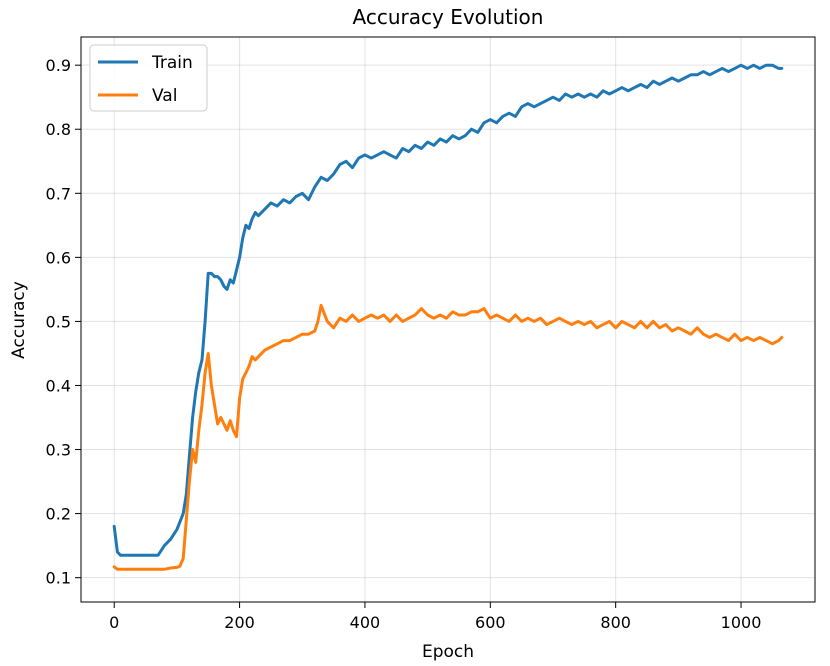 Image resolution: width=830 pixels, height=666 pixels. Describe the element at coordinates (58, 321) in the screenshot. I see `y-tick-label: 0.5` at that location.